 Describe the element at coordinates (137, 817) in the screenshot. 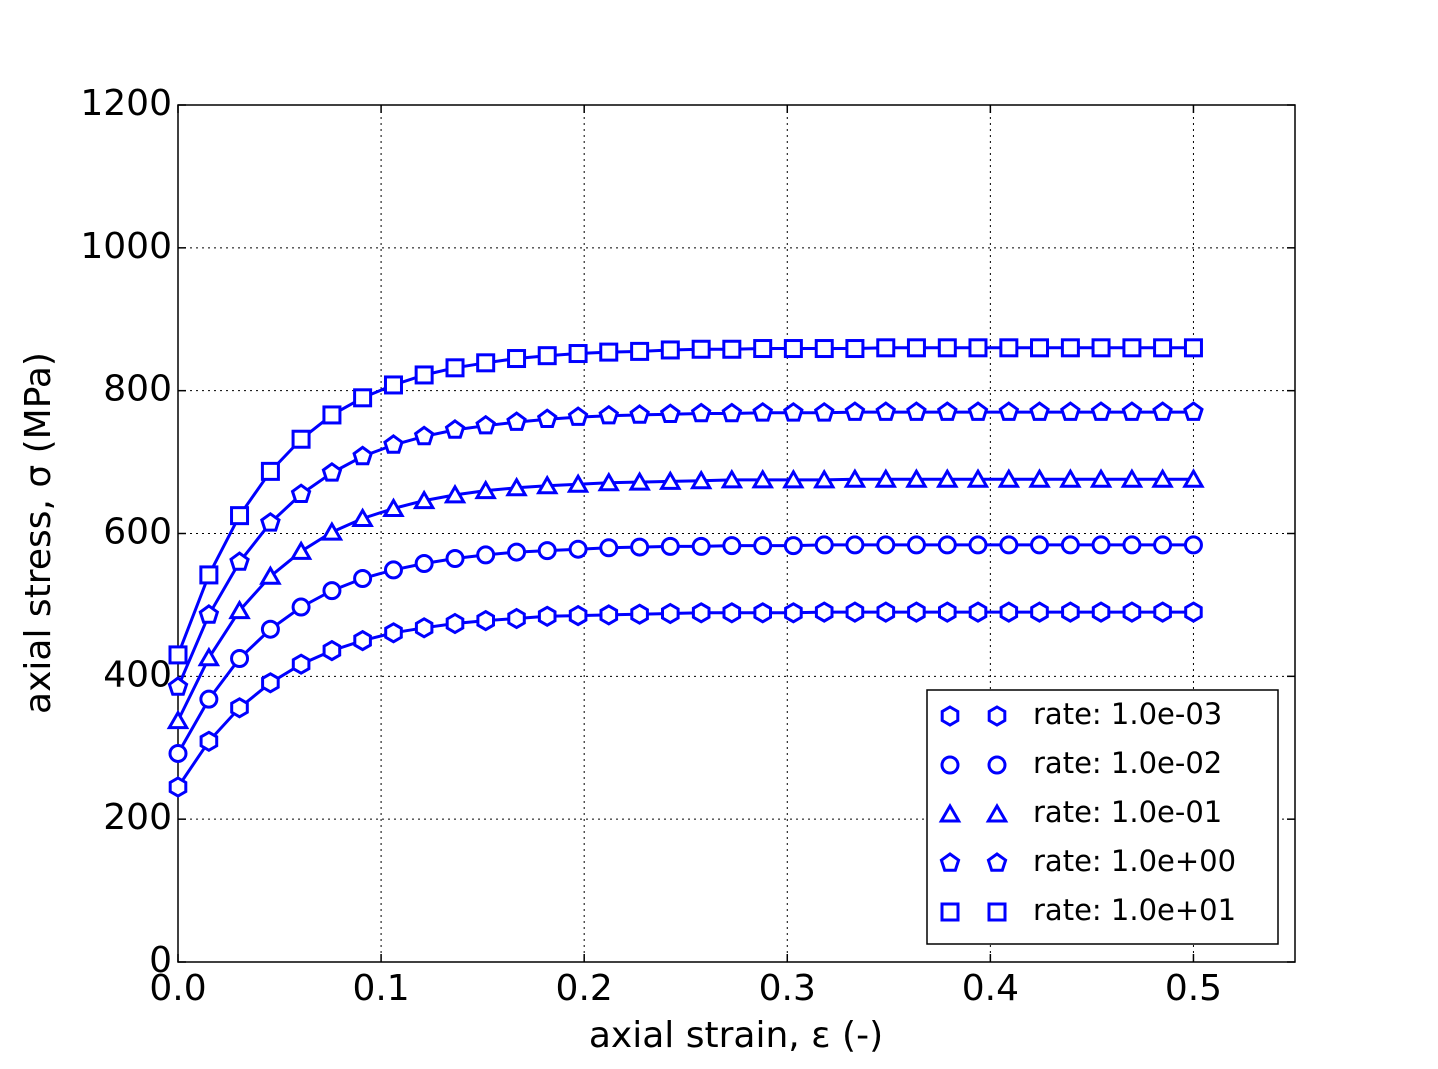

I see `y-tick-label: 200` at that location.